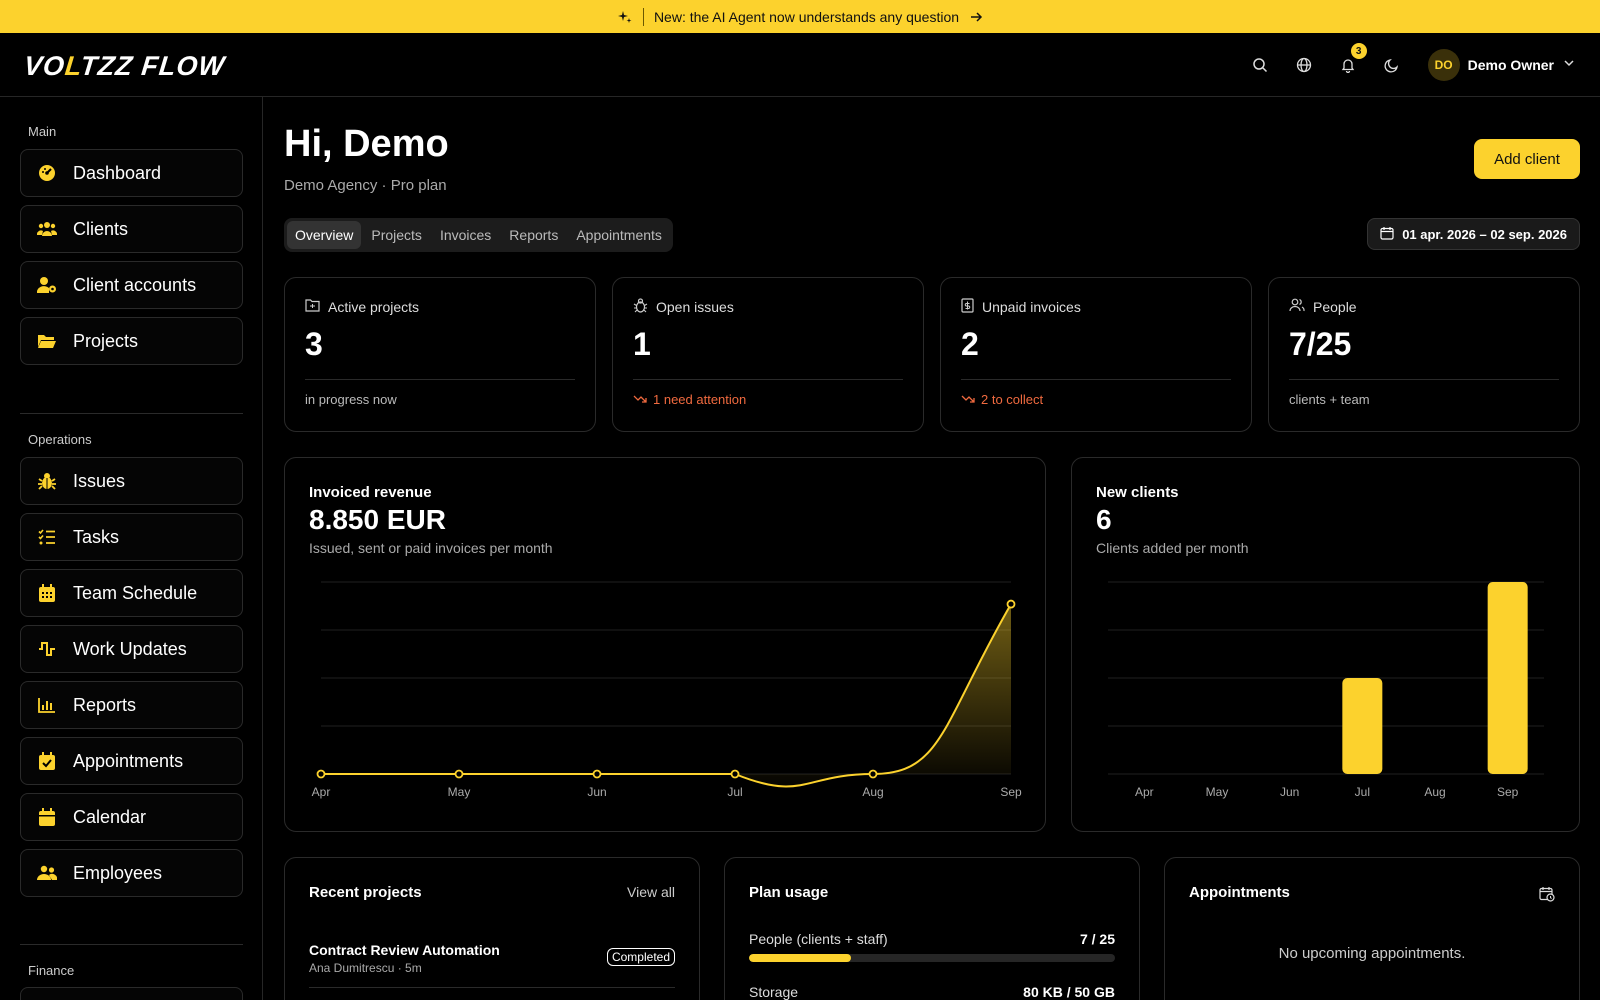  I want to click on pulse-icon, so click(47, 649).